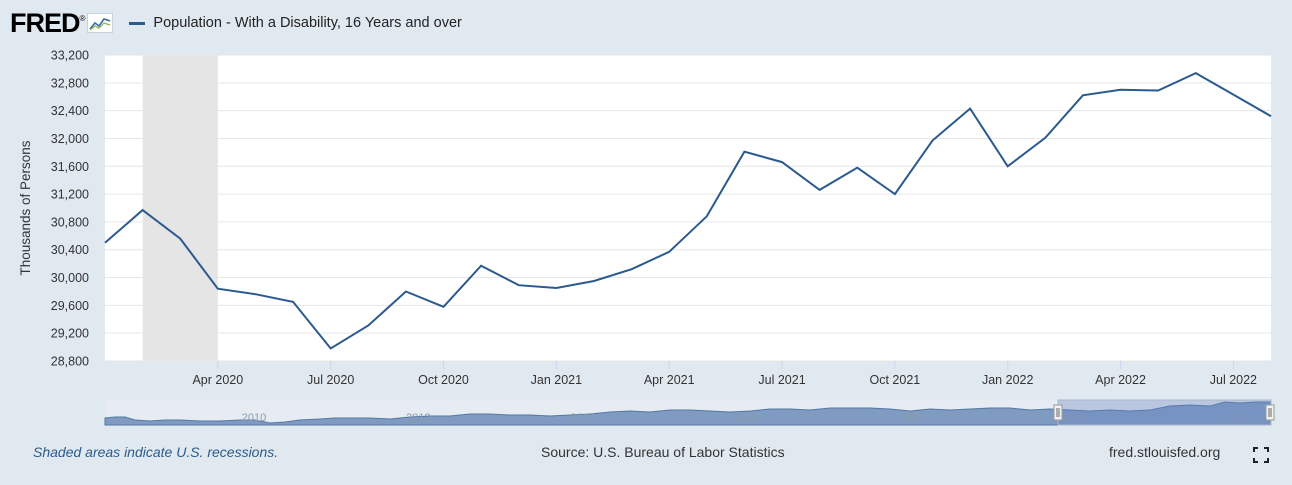 The height and width of the screenshot is (485, 1292). I want to click on y-tick-label: 30,800, so click(70, 222).